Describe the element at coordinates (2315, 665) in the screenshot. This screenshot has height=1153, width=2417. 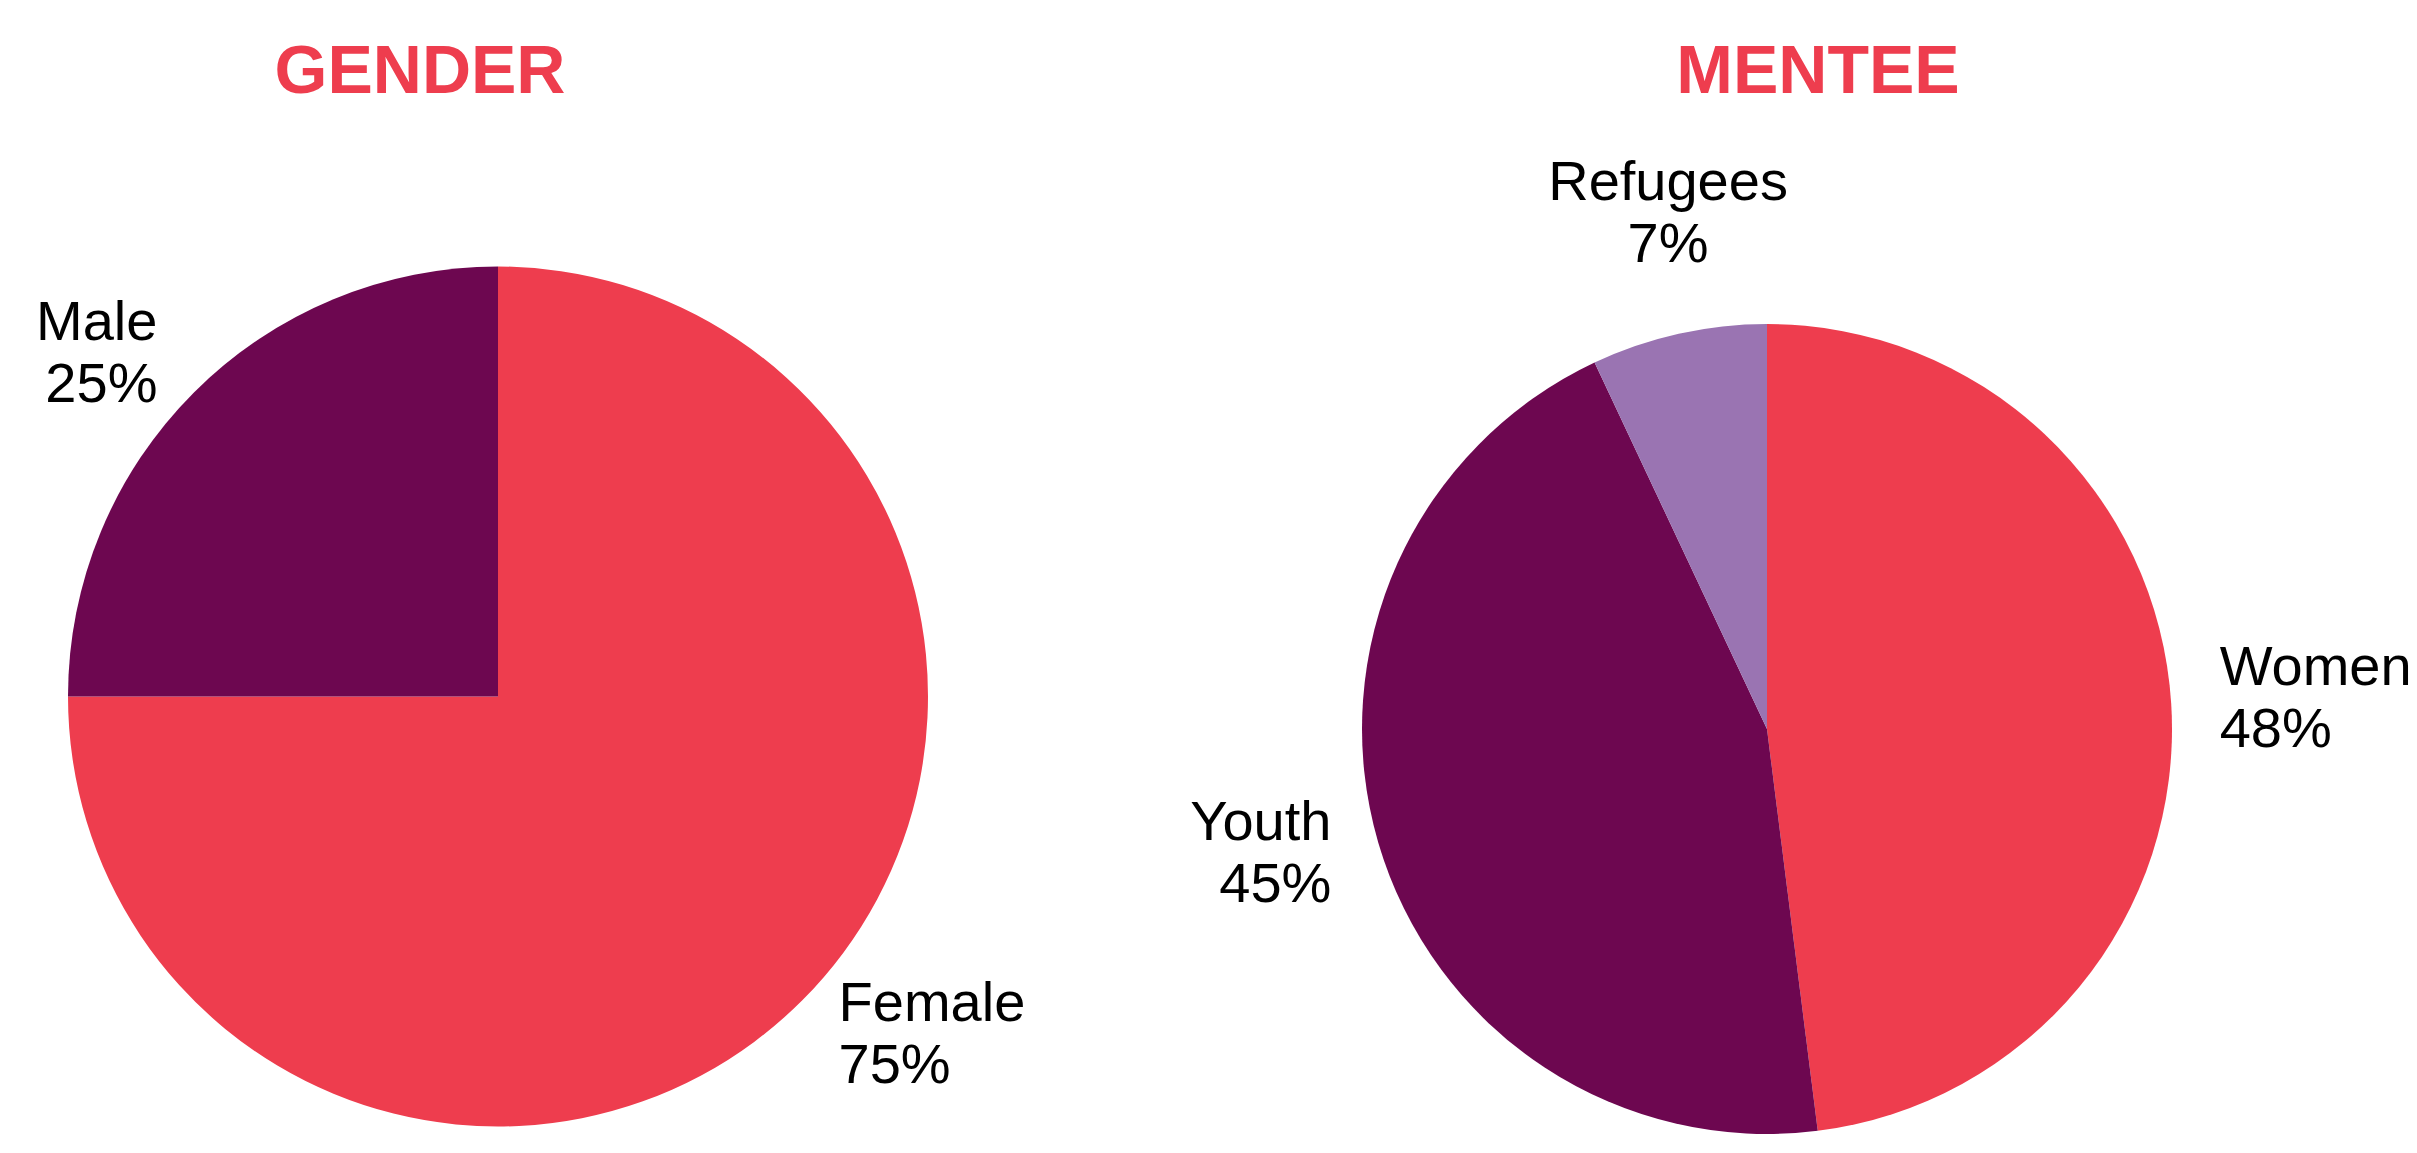
I see `slice-label: Women` at that location.